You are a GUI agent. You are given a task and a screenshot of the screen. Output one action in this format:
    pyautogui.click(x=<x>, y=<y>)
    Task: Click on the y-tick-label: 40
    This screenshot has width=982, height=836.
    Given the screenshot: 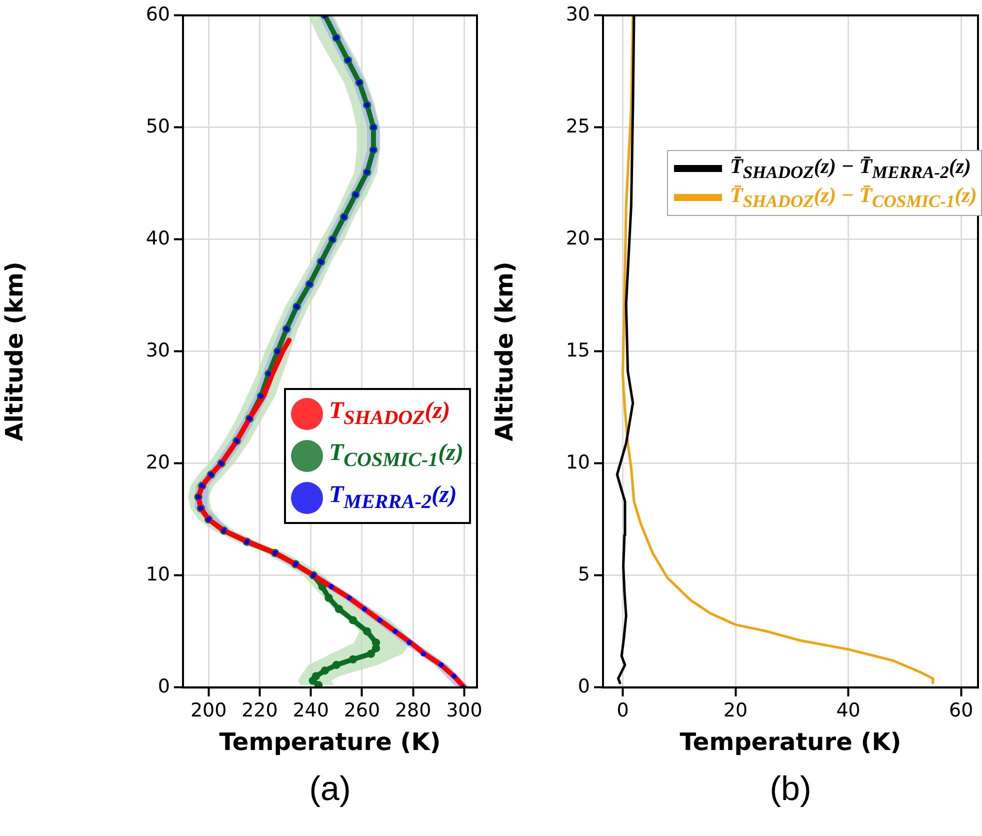 What is the action you would take?
    pyautogui.click(x=158, y=238)
    